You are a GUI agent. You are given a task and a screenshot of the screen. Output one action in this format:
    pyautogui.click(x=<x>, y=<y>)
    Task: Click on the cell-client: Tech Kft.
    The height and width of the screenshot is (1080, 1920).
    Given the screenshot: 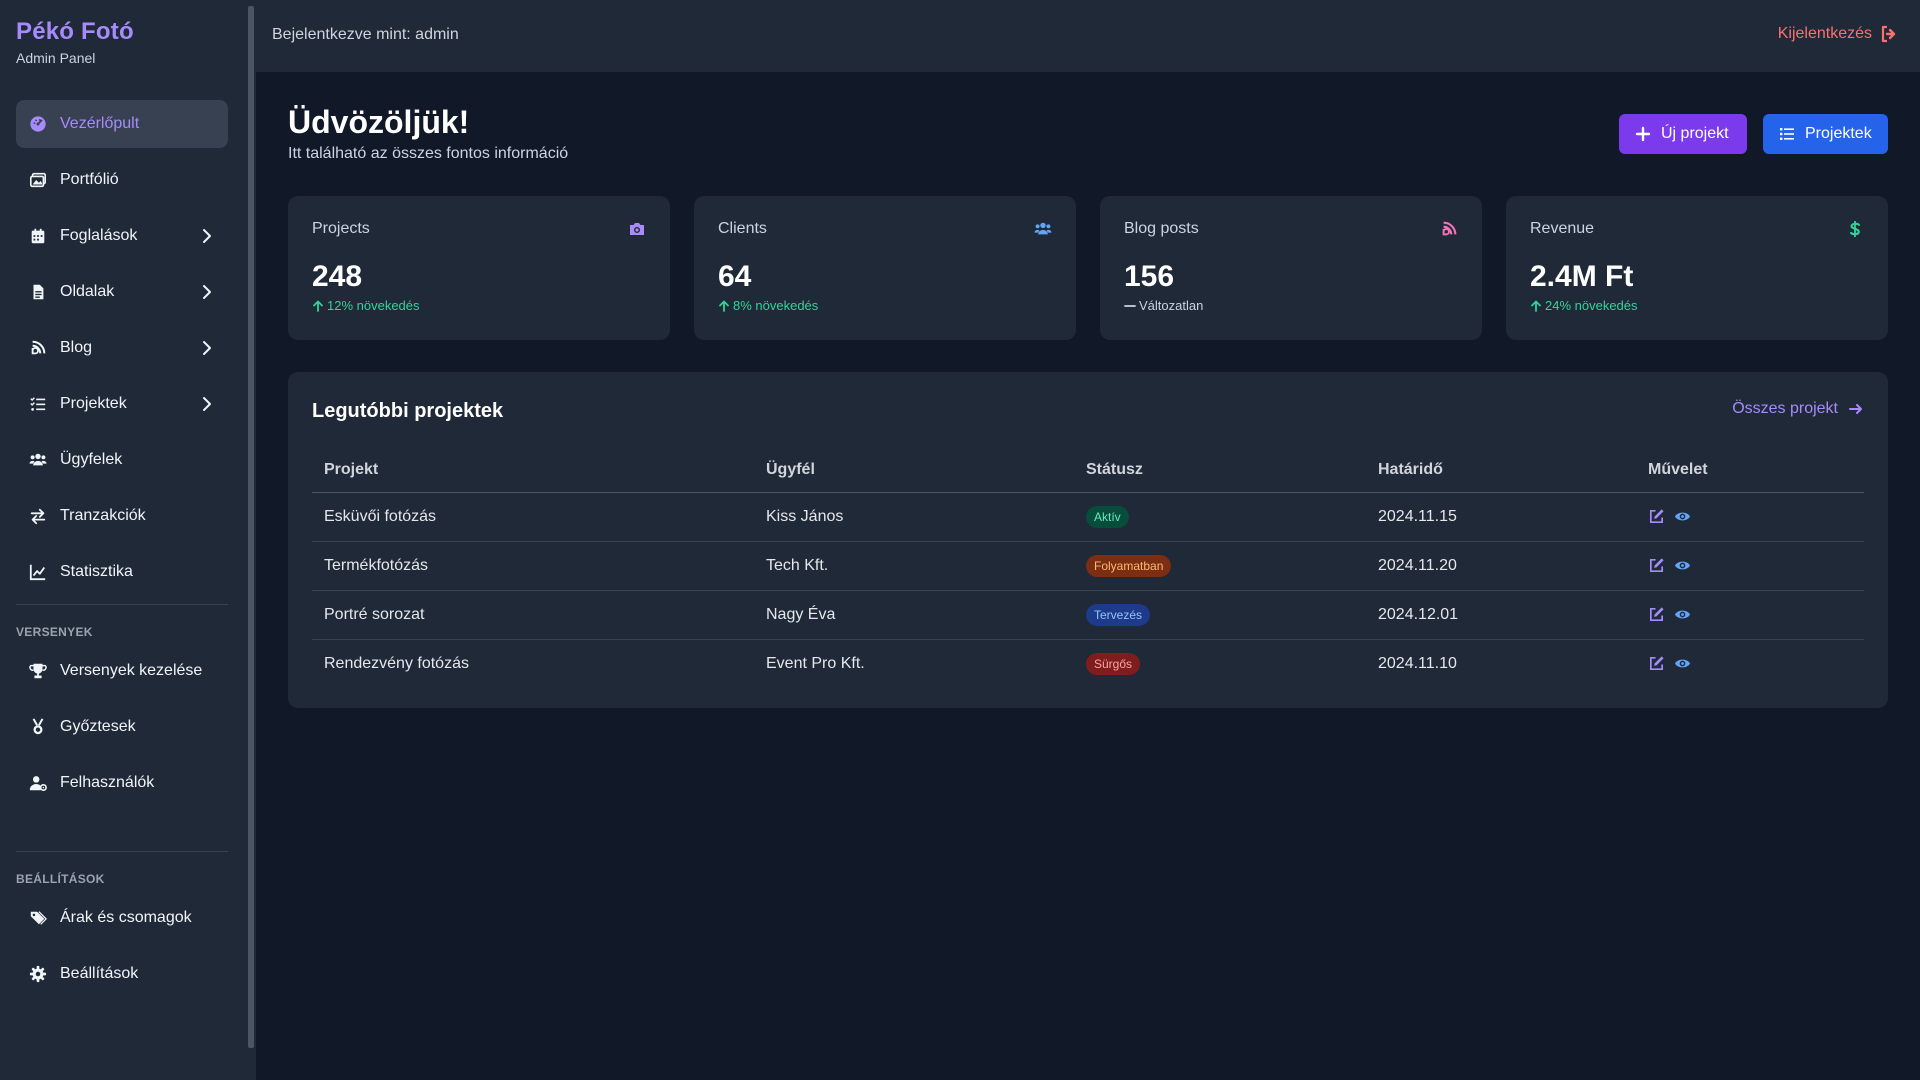 What is the action you would take?
    pyautogui.click(x=914, y=566)
    